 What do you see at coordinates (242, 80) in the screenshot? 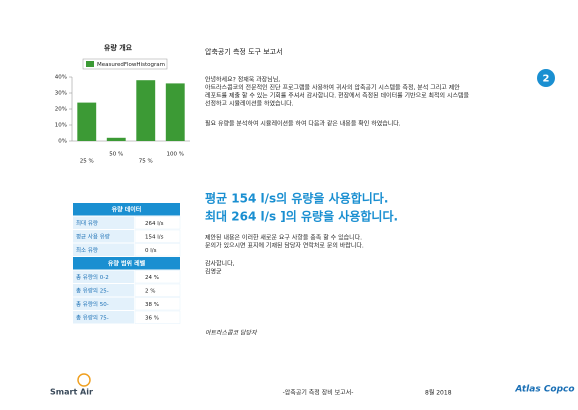
I see `greeting: 안녕하세요? 정재욱 과장님님,` at bounding box center [242, 80].